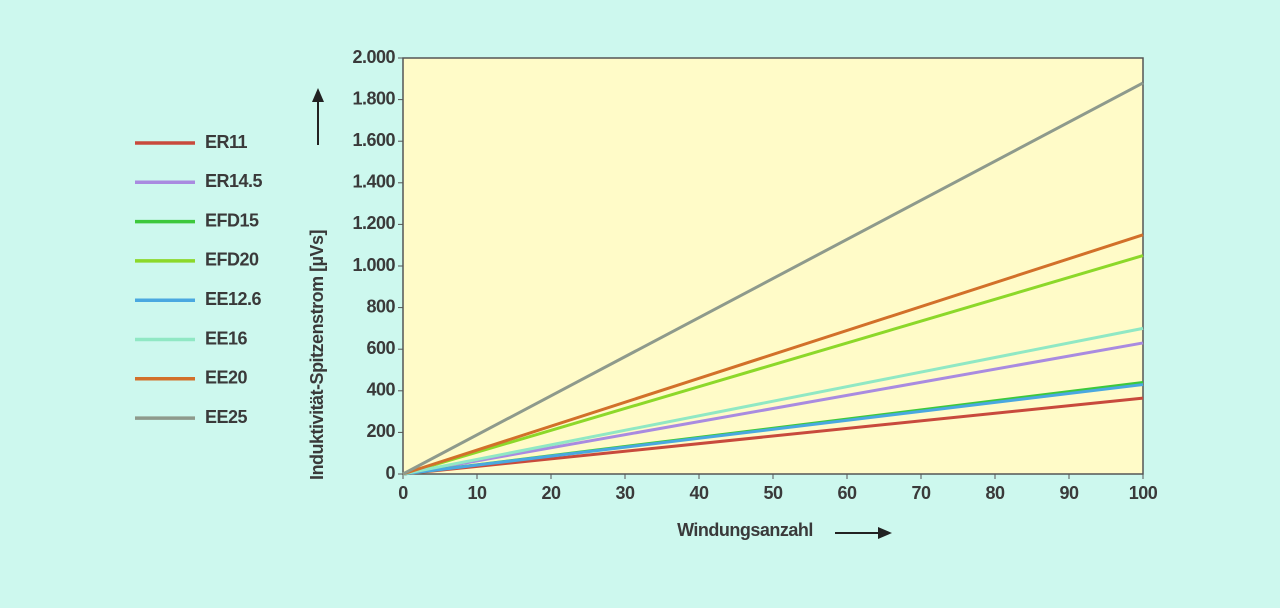  I want to click on x-tick-label: 90, so click(1069, 493).